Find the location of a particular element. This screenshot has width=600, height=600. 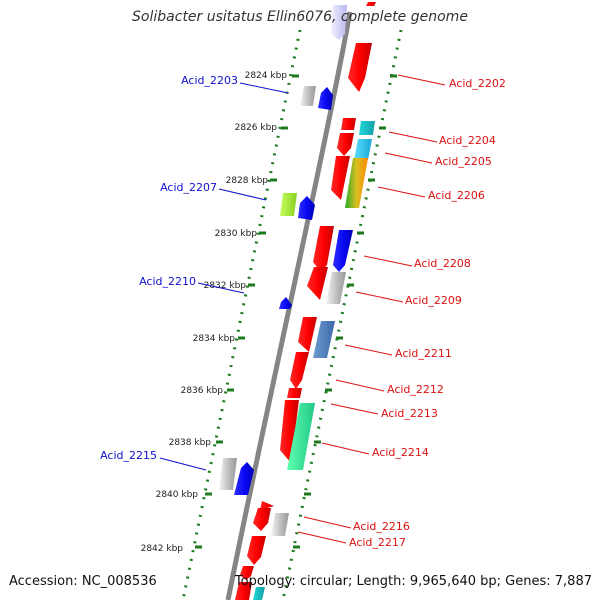

gene-label-left: Acid_2210 is located at coordinates (167, 281).